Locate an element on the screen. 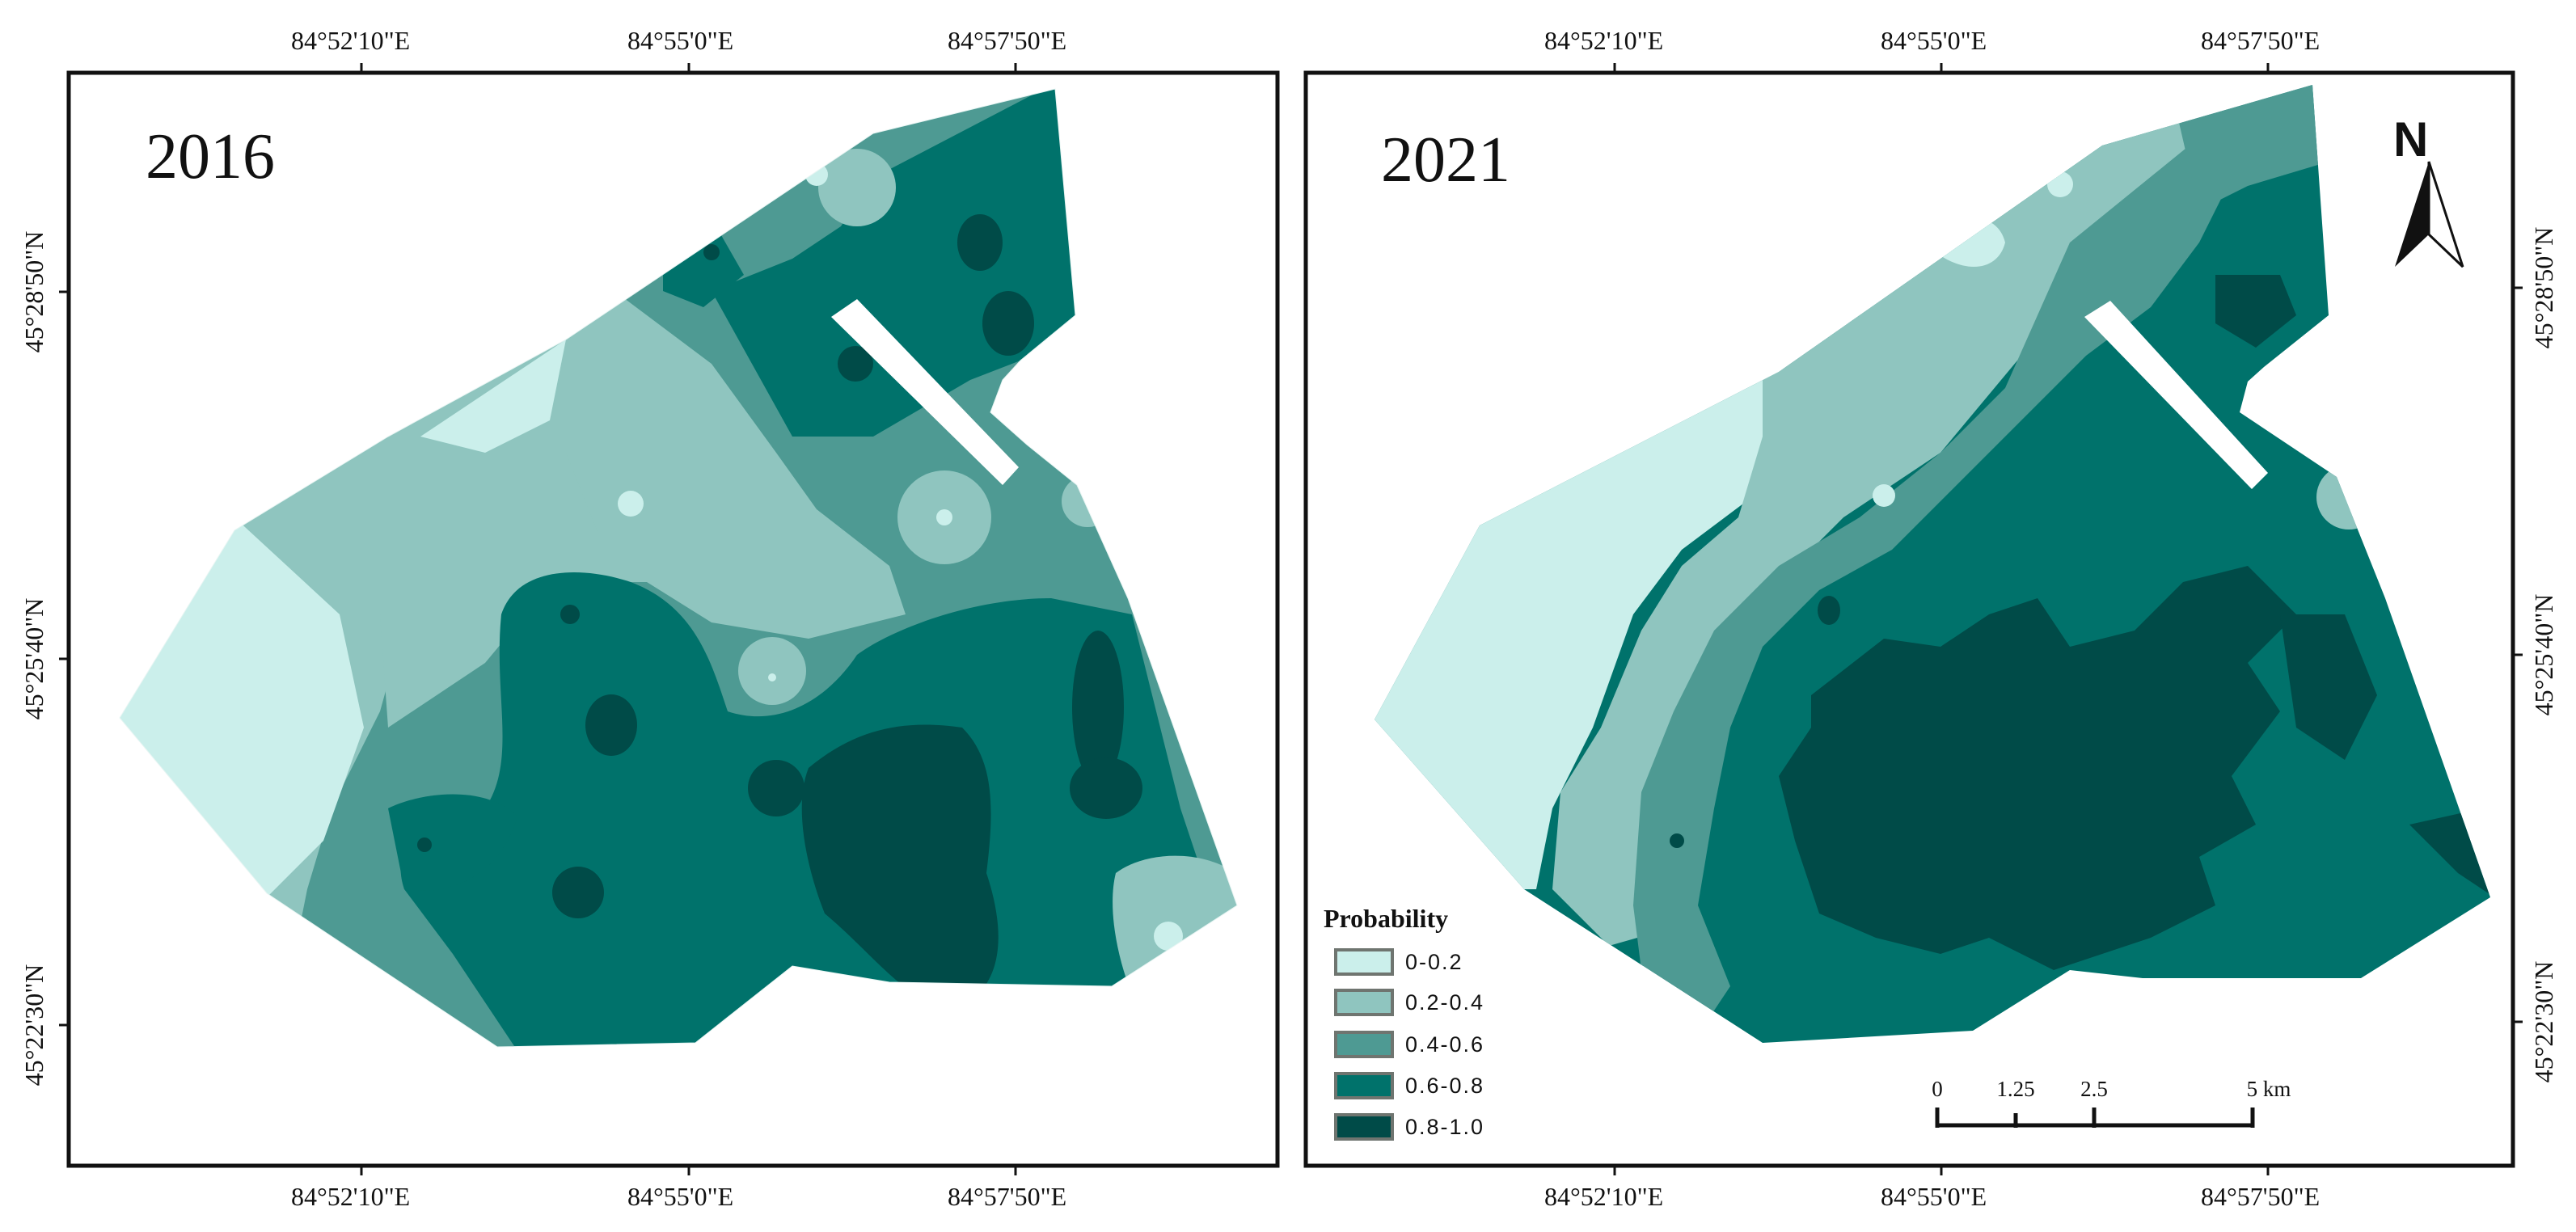 Image resolution: width=2576 pixels, height=1232 pixels. legend-label: 0.4-0.6 is located at coordinates (1445, 1045).